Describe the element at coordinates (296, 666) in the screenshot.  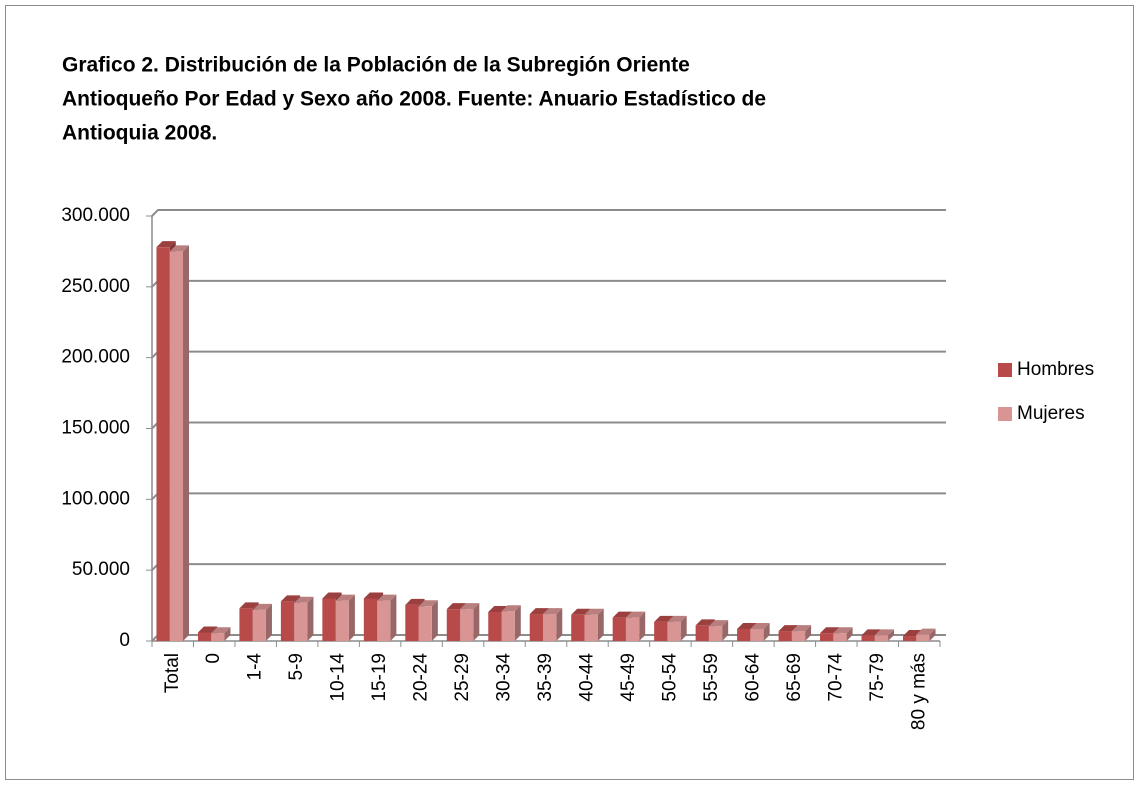
I see `x-tick-label: 5-9` at that location.